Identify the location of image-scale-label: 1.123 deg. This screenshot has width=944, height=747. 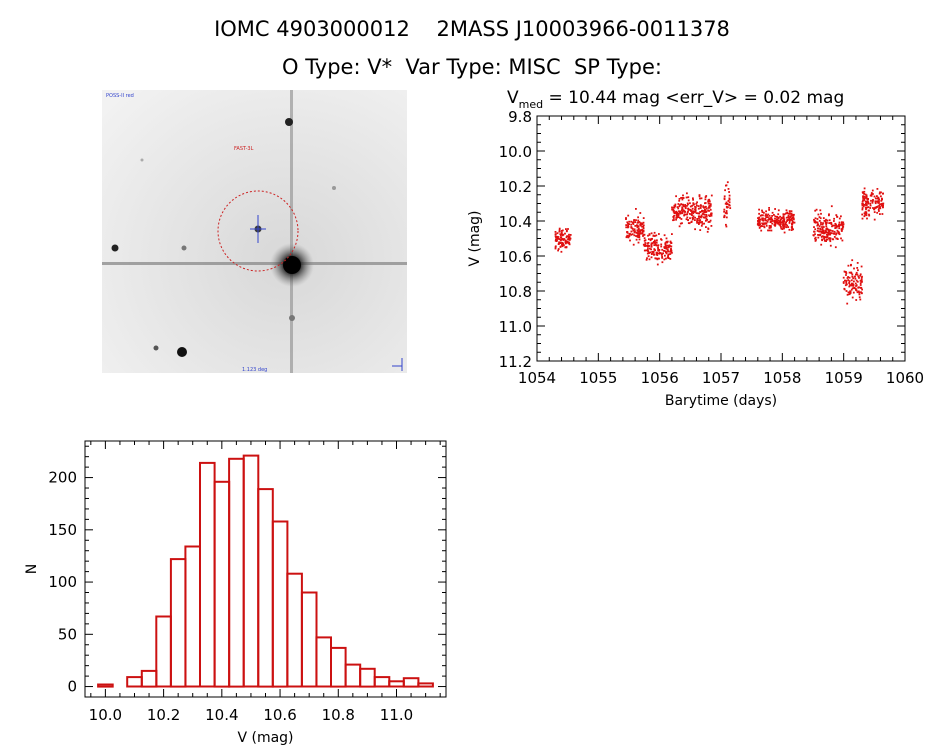
(254, 370).